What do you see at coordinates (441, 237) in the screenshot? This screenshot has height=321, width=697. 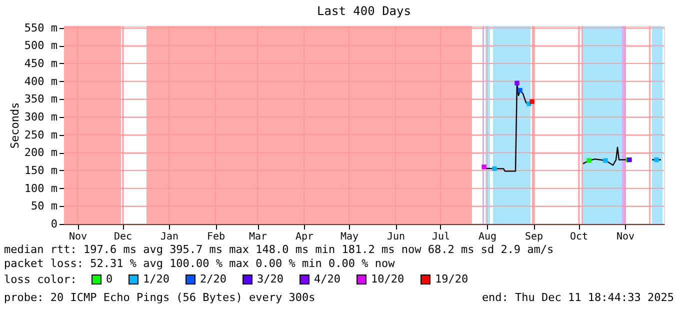 I see `x-tick-label: Jul` at bounding box center [441, 237].